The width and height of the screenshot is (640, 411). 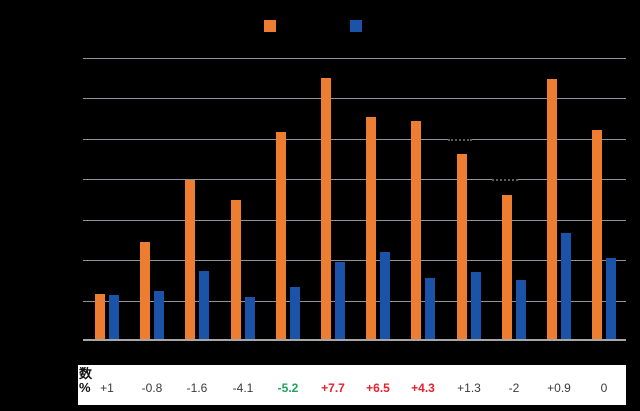 What do you see at coordinates (288, 388) in the screenshot?
I see `table-cell-5: -5.2` at bounding box center [288, 388].